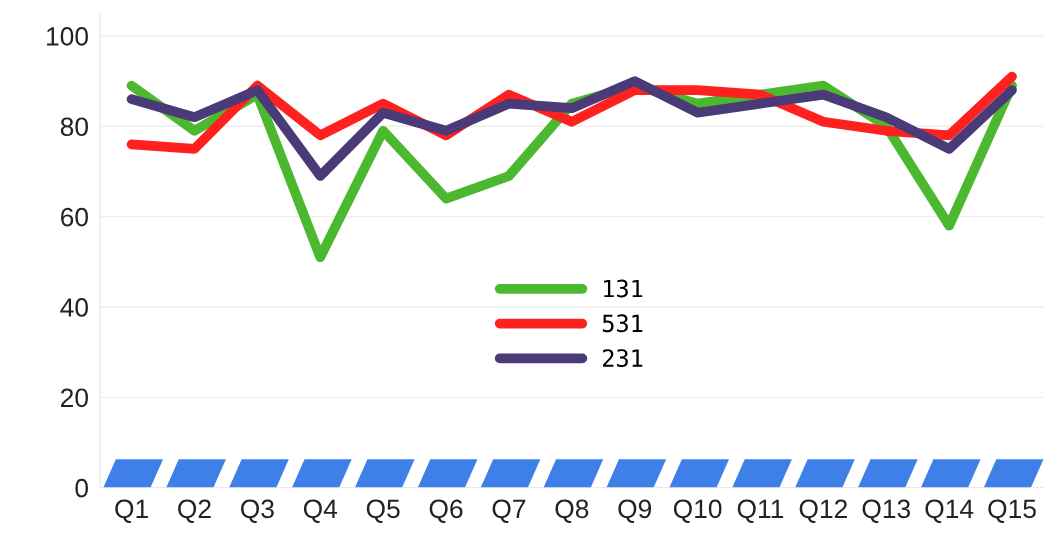 The image size is (1054, 533). I want to click on legend-label: 231, so click(622, 358).